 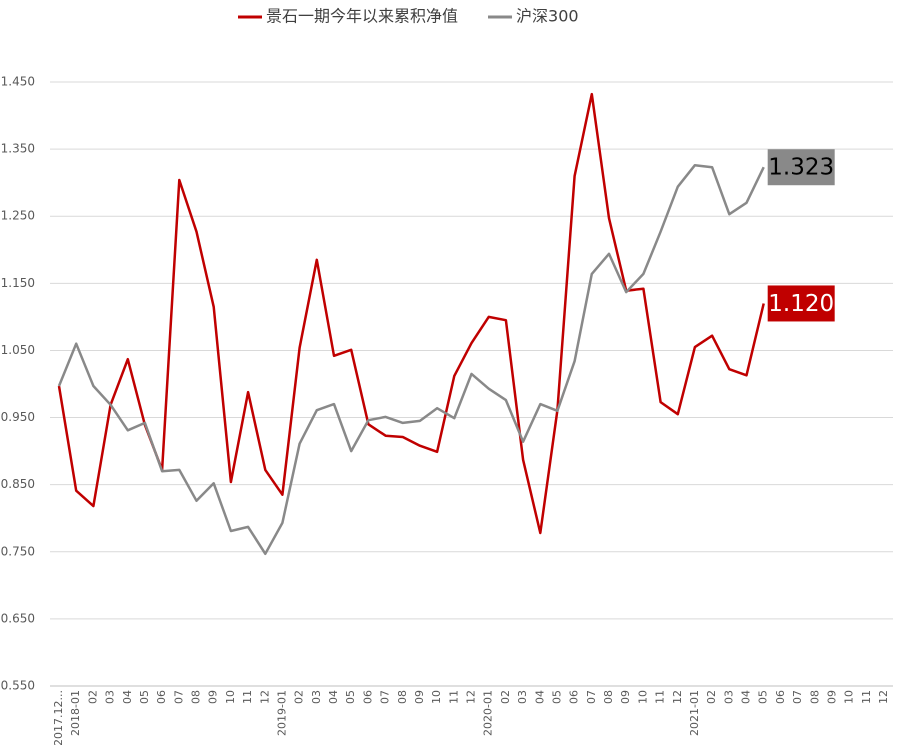 I want to click on value-label: 1.323, so click(x=801, y=168).